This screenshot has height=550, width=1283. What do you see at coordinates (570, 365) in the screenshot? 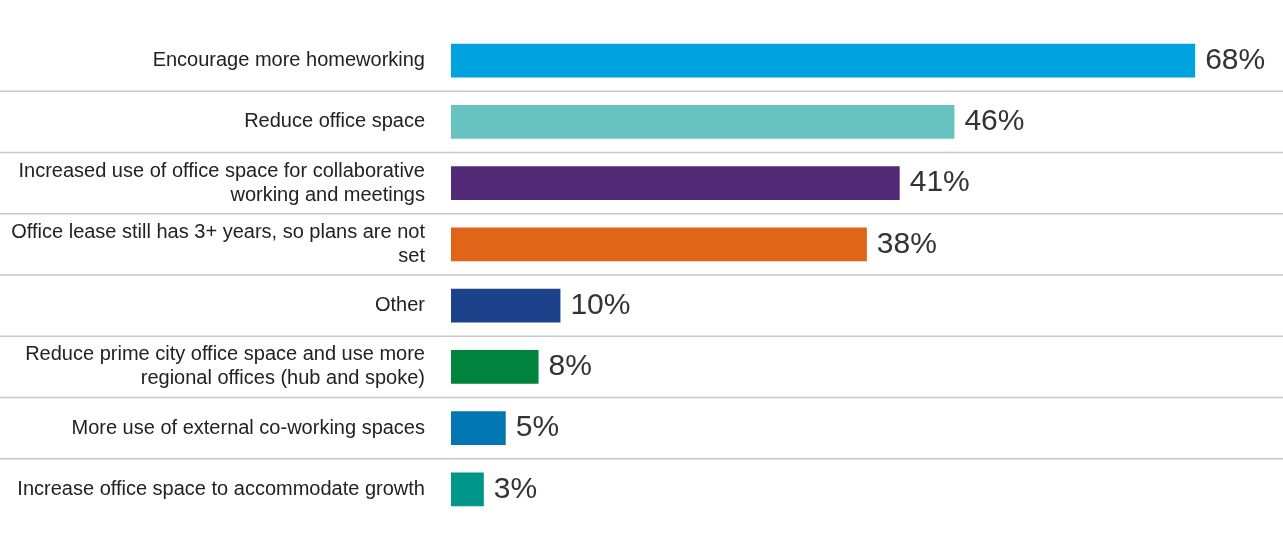
I see `data-label: 8%` at bounding box center [570, 365].